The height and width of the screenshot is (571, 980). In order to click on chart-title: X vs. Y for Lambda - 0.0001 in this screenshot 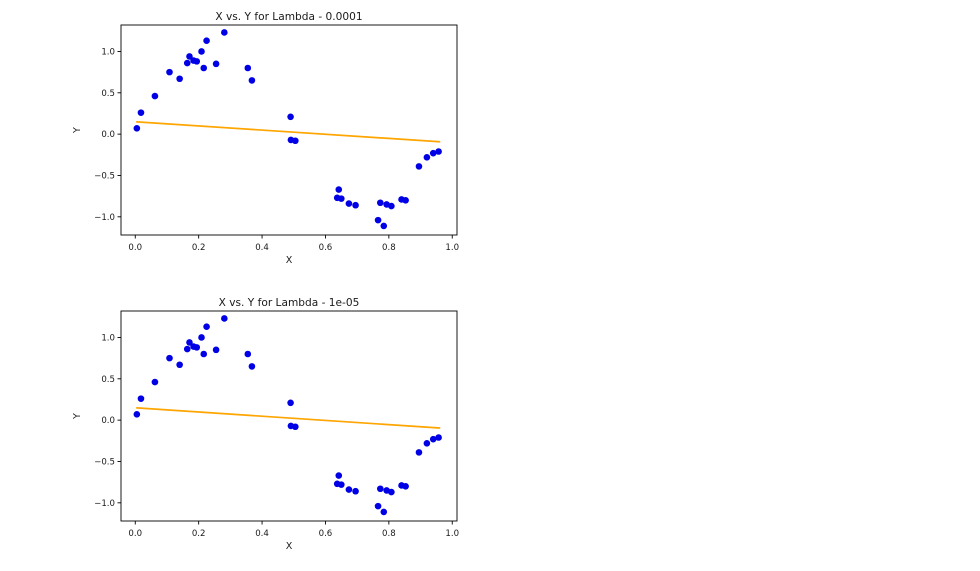, I will do `click(288, 17)`.